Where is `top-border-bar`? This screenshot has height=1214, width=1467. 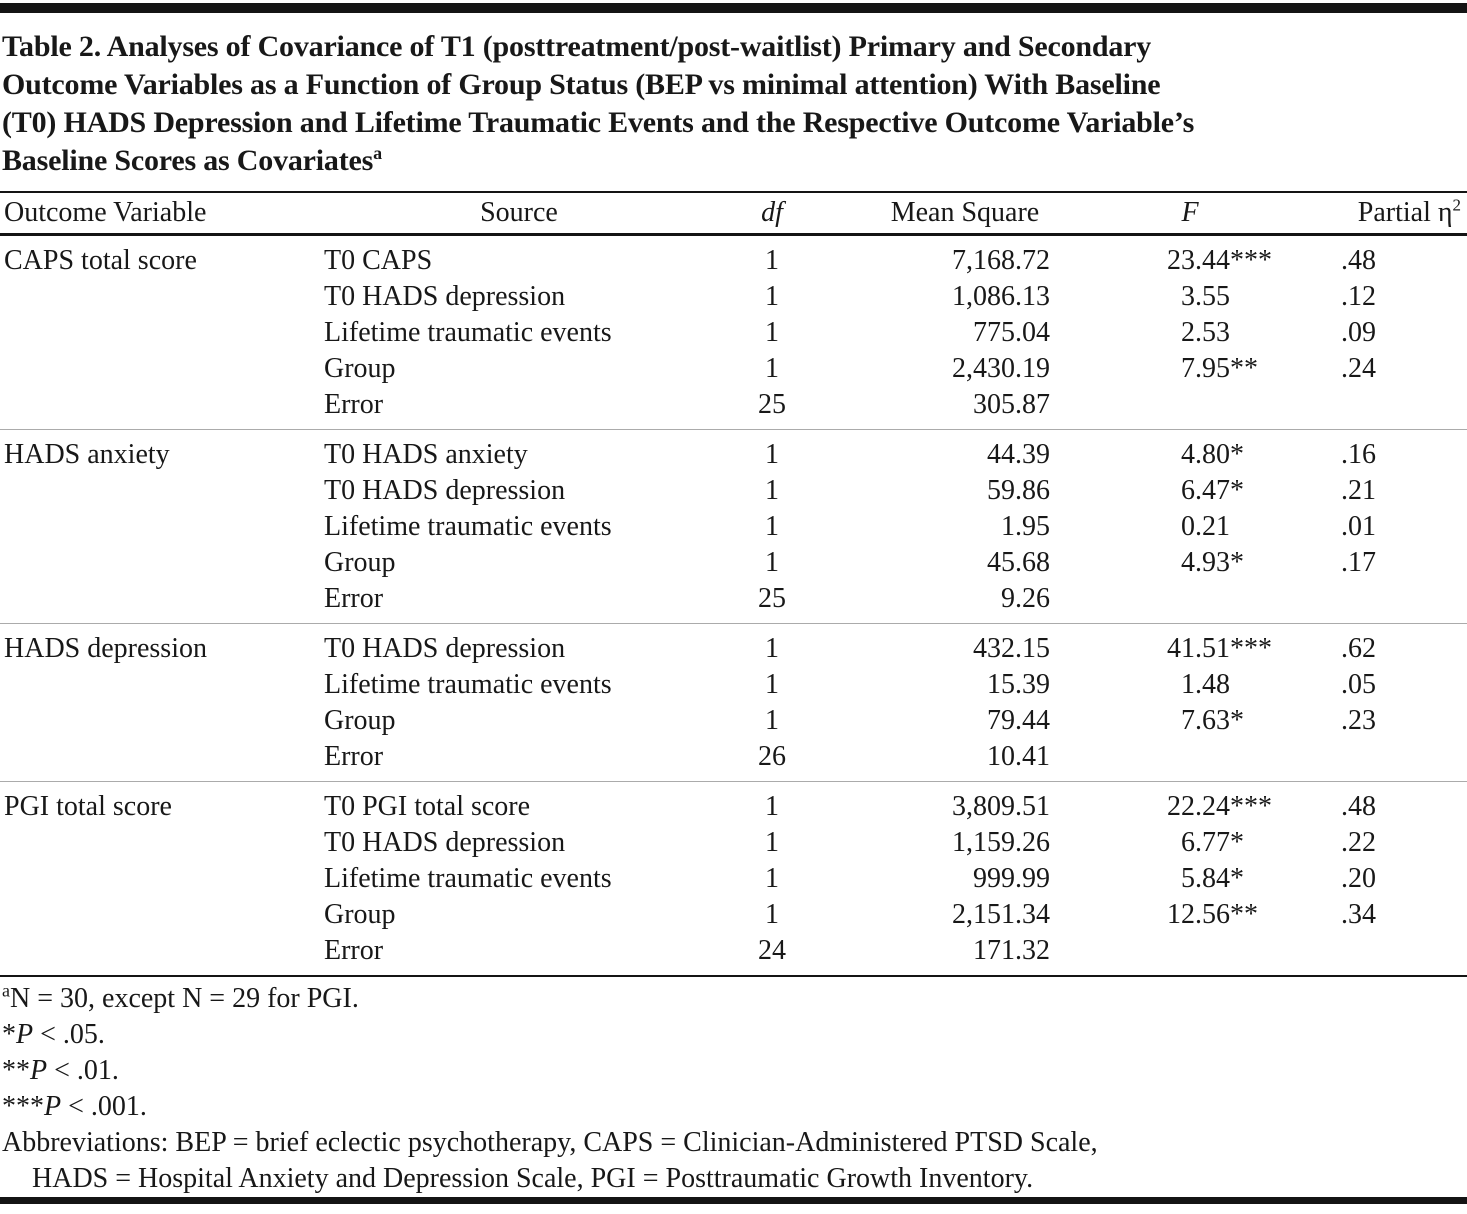
top-border-bar is located at coordinates (733, 8).